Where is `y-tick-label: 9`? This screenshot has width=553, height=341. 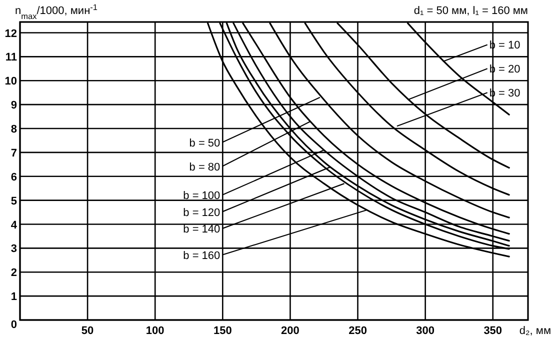
y-tick-label: 9 is located at coordinates (13, 106).